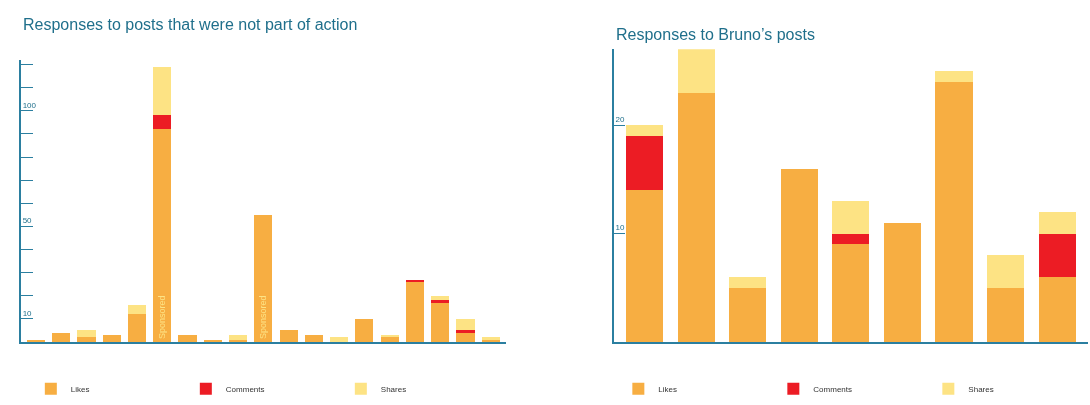 The image size is (1090, 405). Describe the element at coordinates (620, 119) in the screenshot. I see `y-tick-label: 20` at that location.